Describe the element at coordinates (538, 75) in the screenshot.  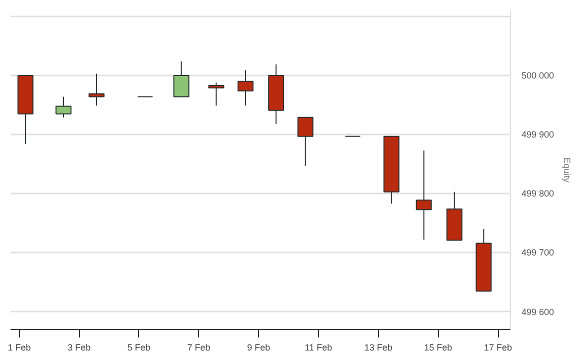
I see `y-tick-label: 500 000` at that location.